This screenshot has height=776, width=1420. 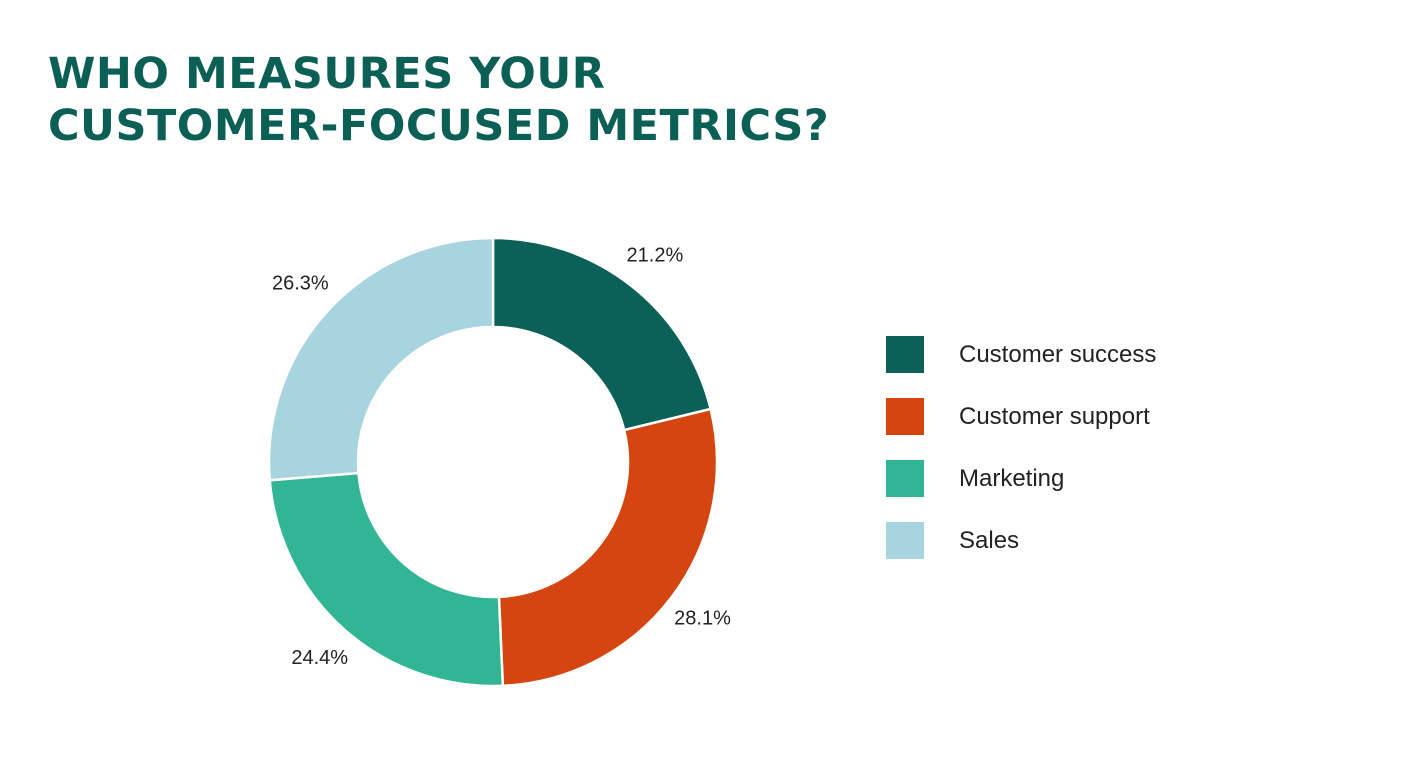 I want to click on slice-customer-support, so click(x=608, y=547).